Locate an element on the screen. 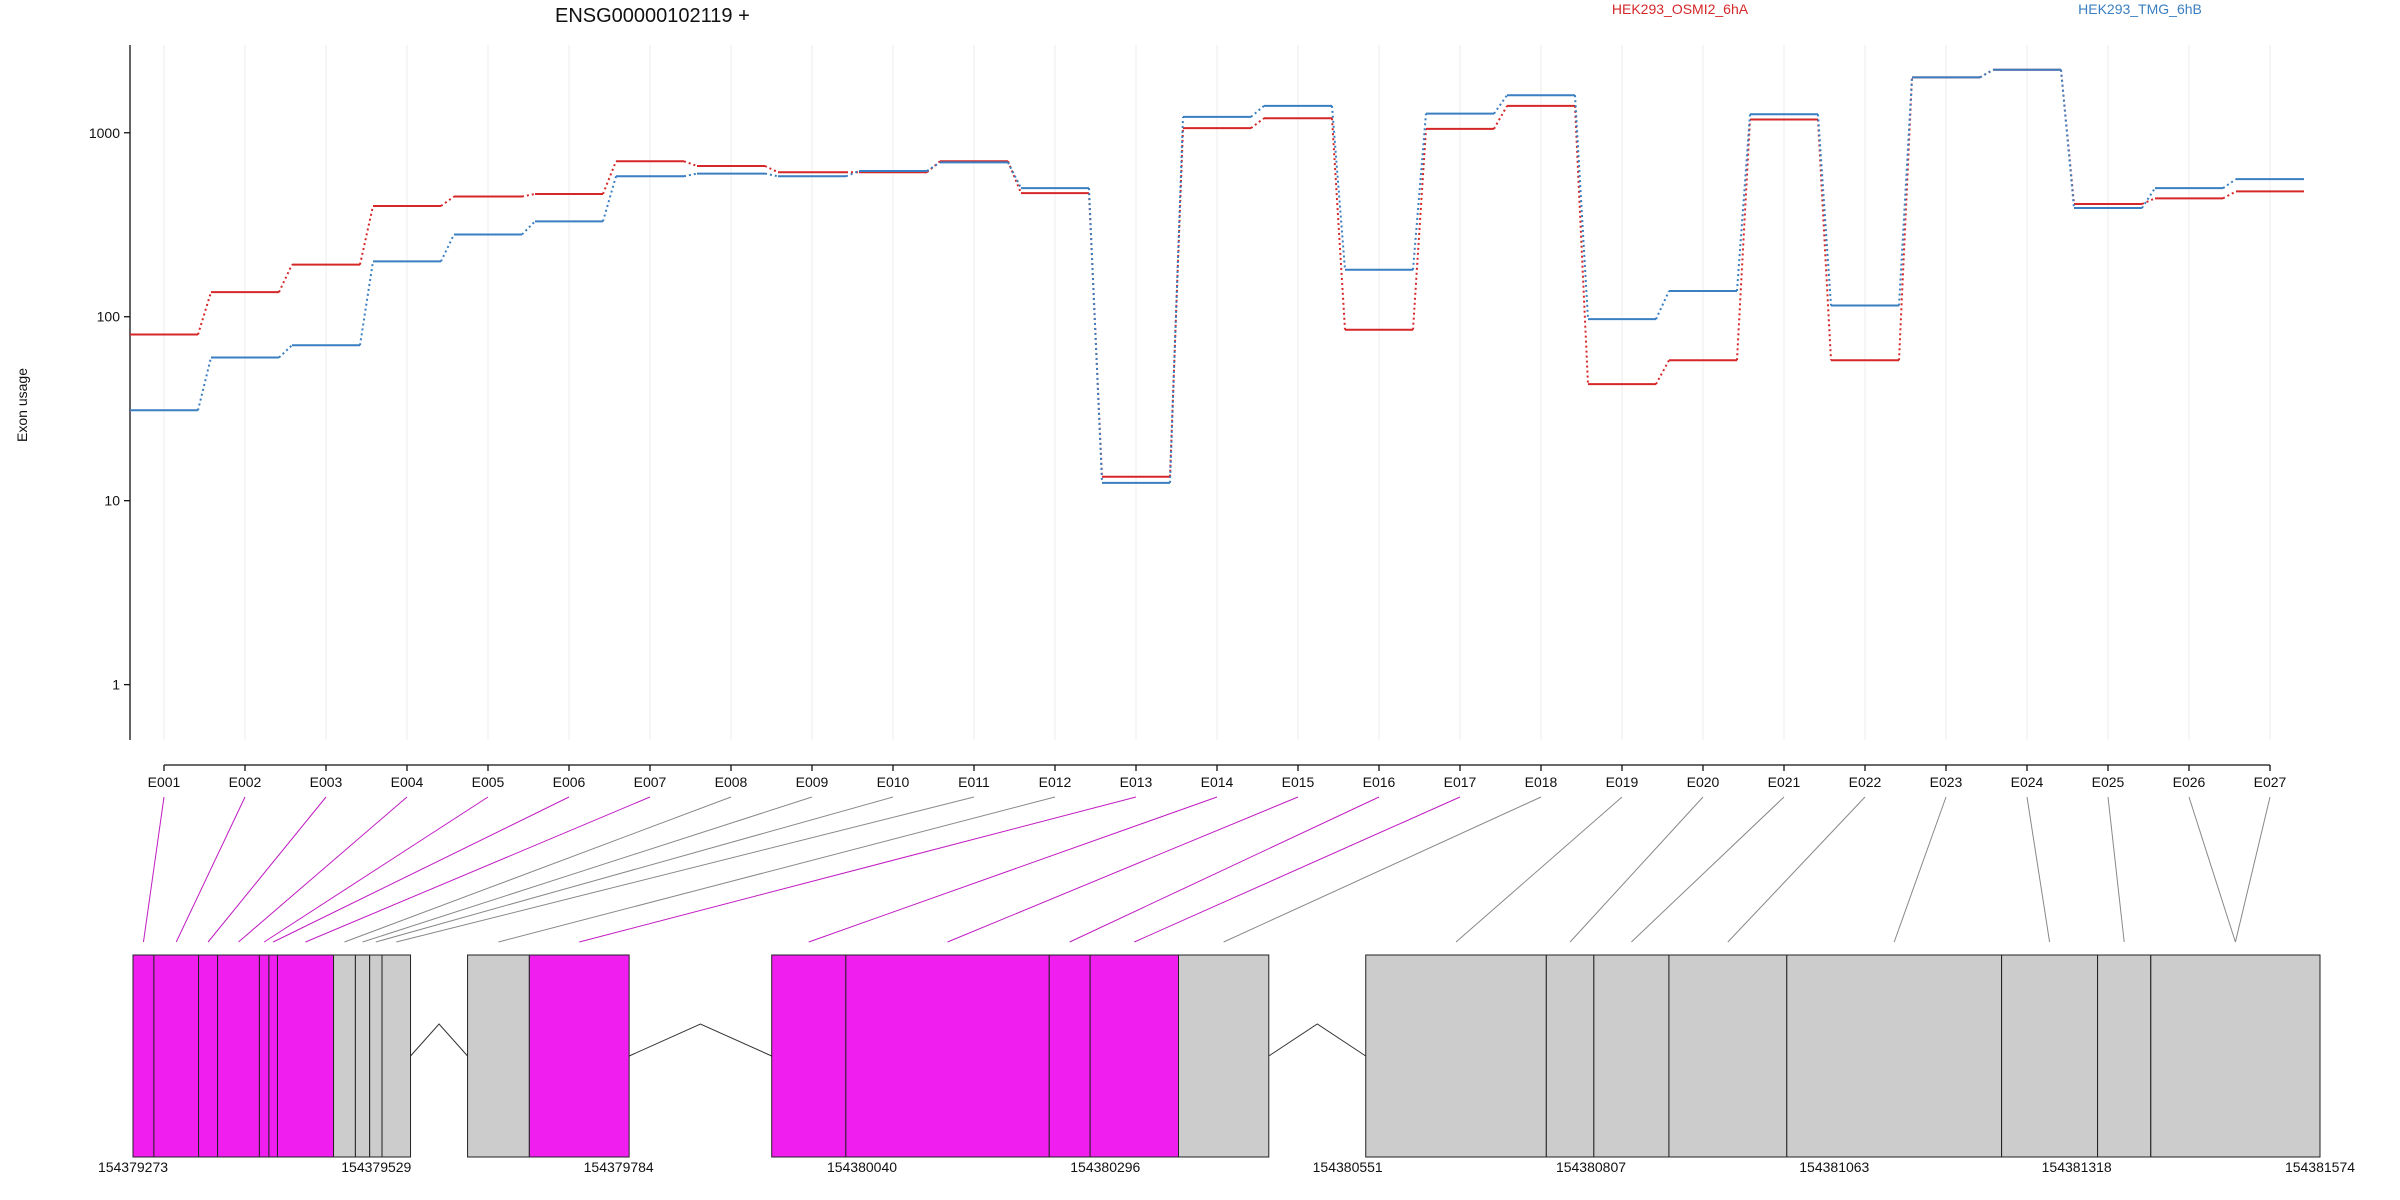  y-tick-label: 10 is located at coordinates (112, 501).